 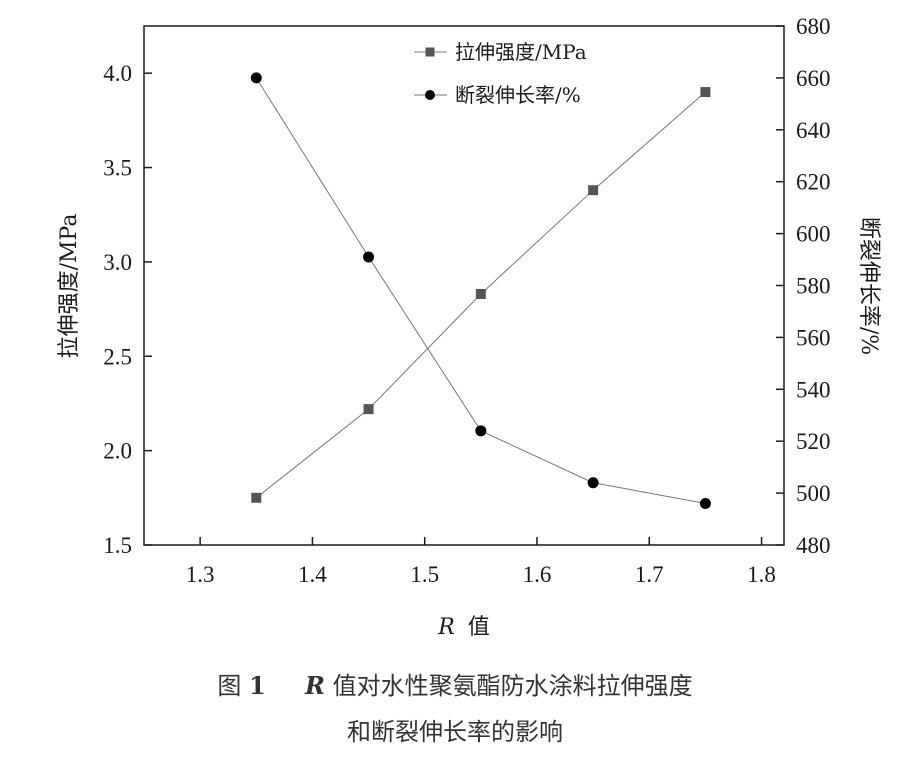 What do you see at coordinates (69, 286) in the screenshot?
I see `left-y-axis-title: 拉伸强度/MPa` at bounding box center [69, 286].